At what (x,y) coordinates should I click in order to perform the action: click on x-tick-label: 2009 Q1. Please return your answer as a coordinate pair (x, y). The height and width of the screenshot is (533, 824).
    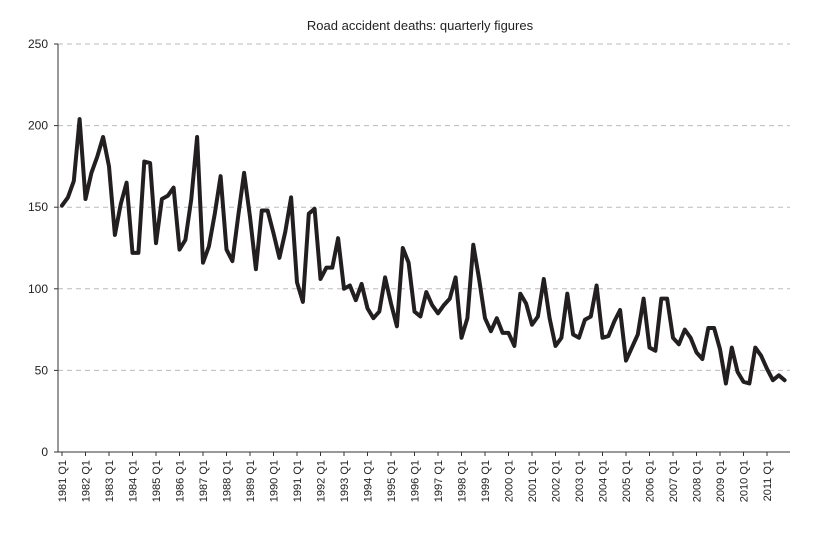
    Looking at the image, I should click on (721, 481).